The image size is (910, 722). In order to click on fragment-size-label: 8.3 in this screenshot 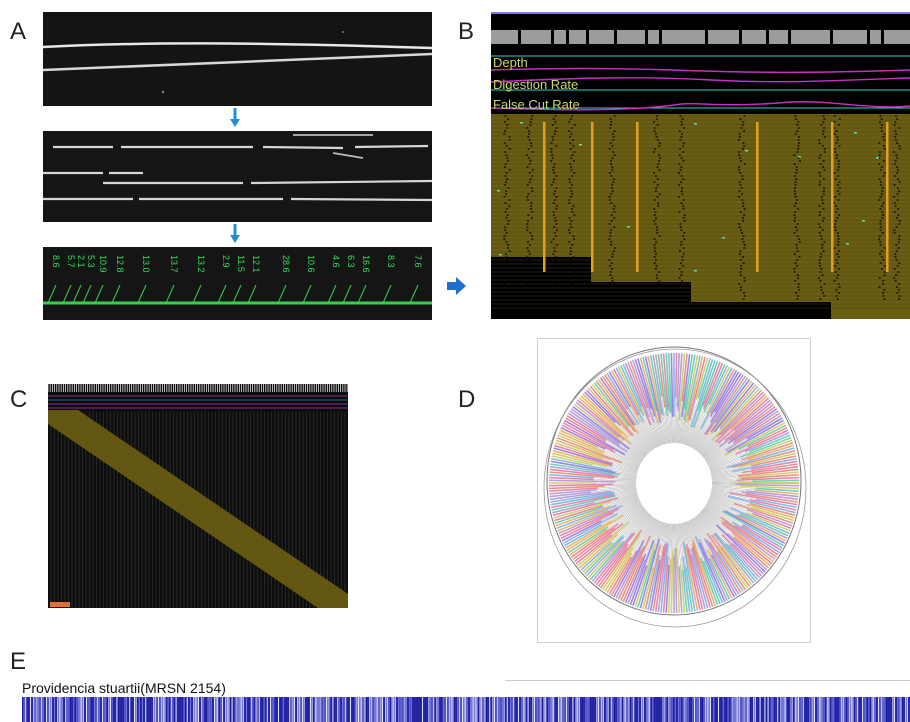, I will do `click(391, 261)`.